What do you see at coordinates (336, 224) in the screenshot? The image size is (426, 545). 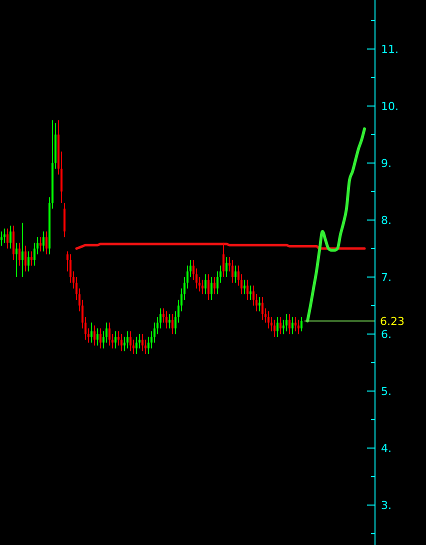 I see `line-series` at bounding box center [336, 224].